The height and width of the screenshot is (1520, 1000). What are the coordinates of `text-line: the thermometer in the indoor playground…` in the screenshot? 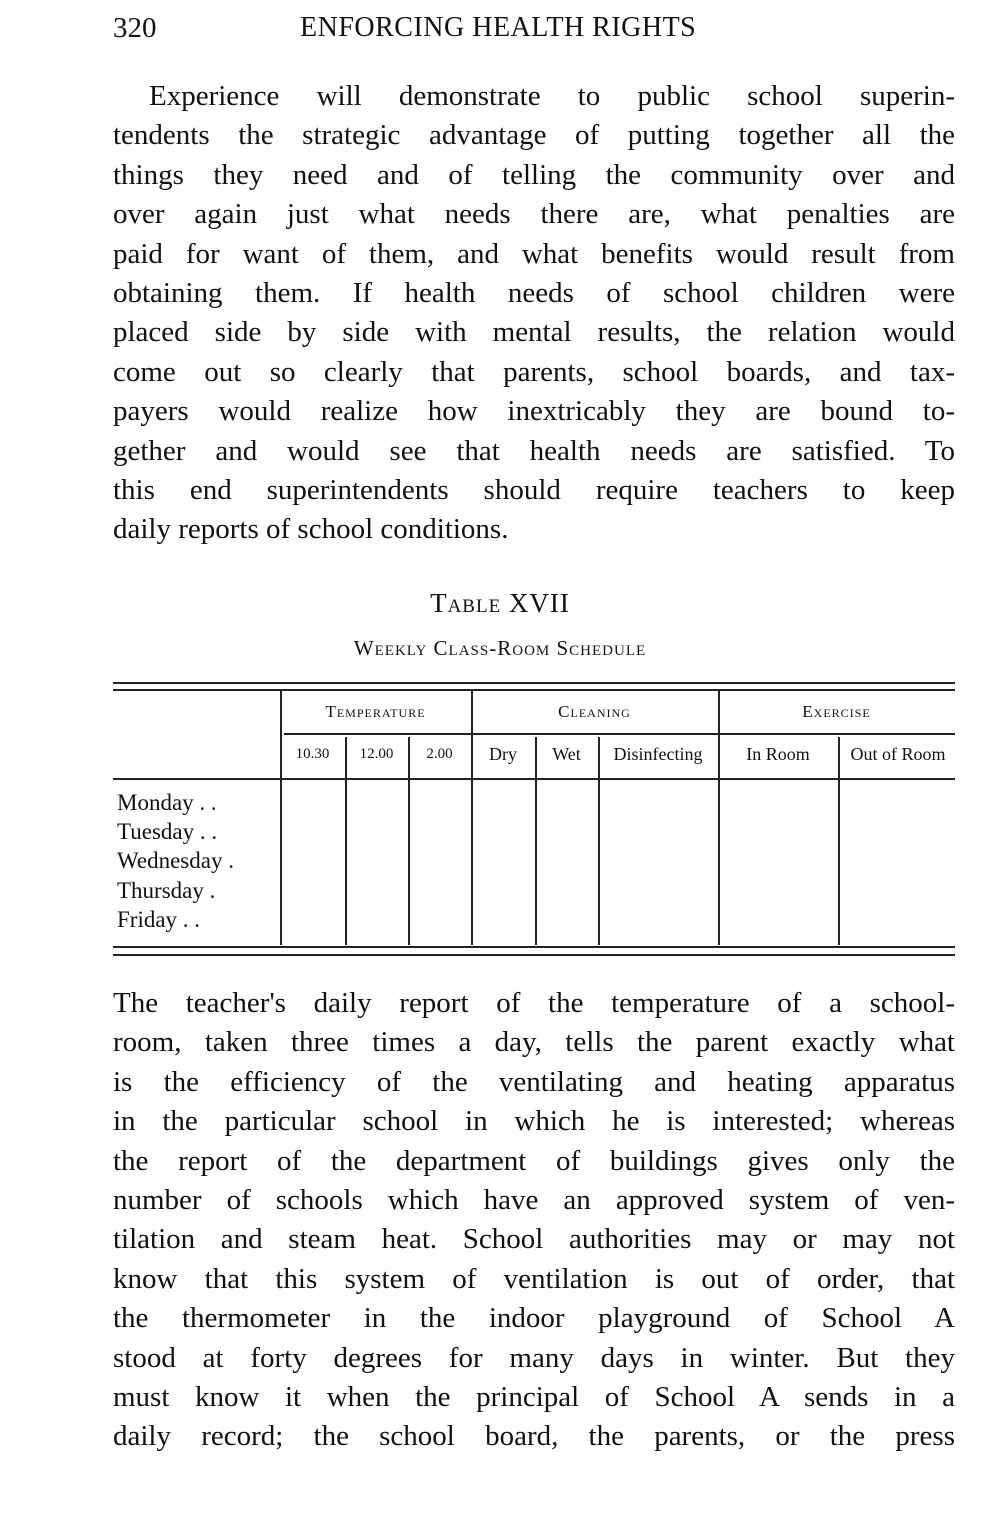 It's located at (534, 1318).